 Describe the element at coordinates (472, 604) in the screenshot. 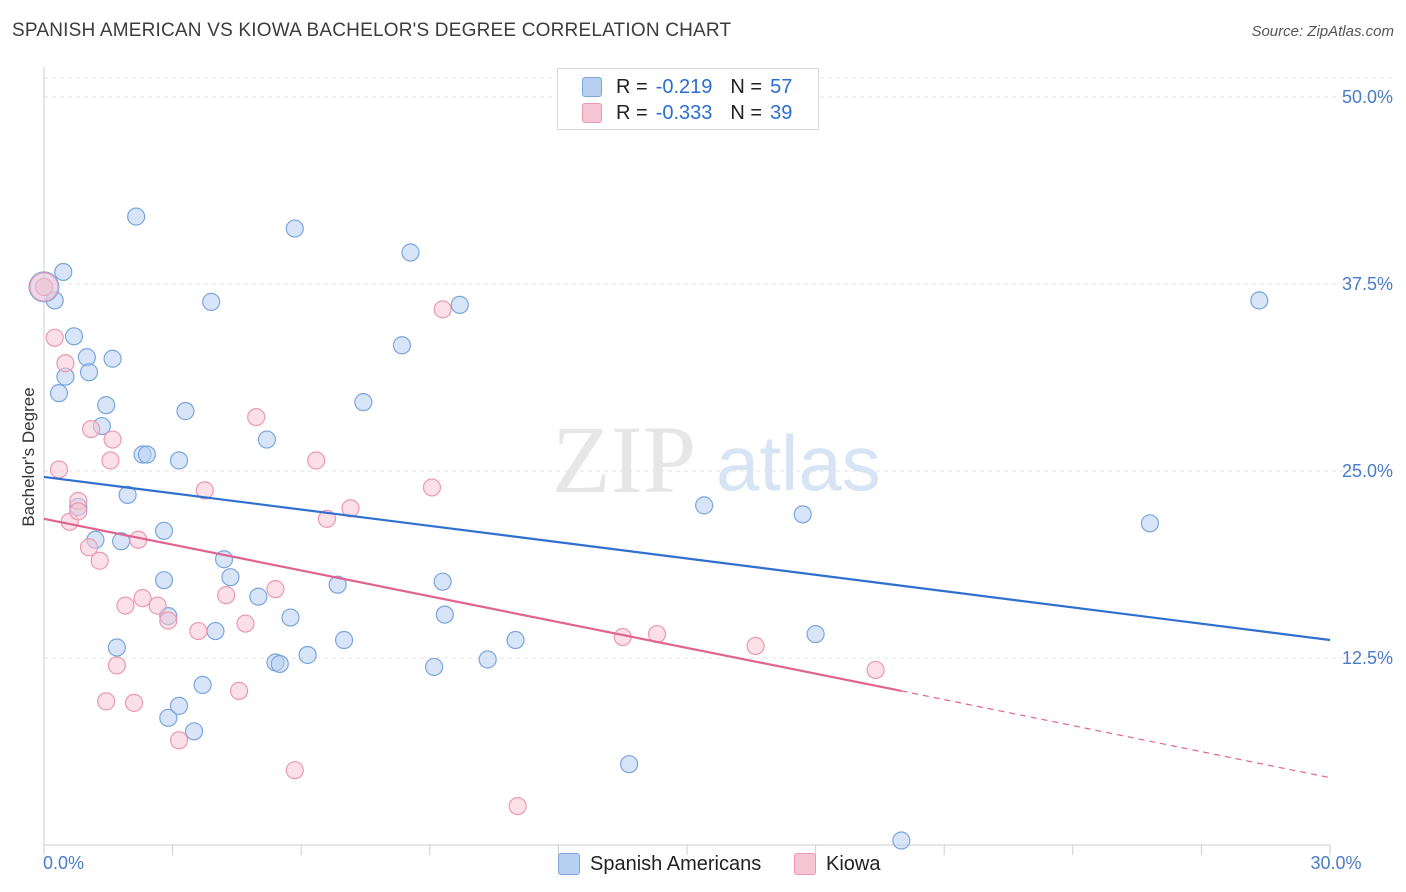

I see `trend-line-kiowa` at that location.